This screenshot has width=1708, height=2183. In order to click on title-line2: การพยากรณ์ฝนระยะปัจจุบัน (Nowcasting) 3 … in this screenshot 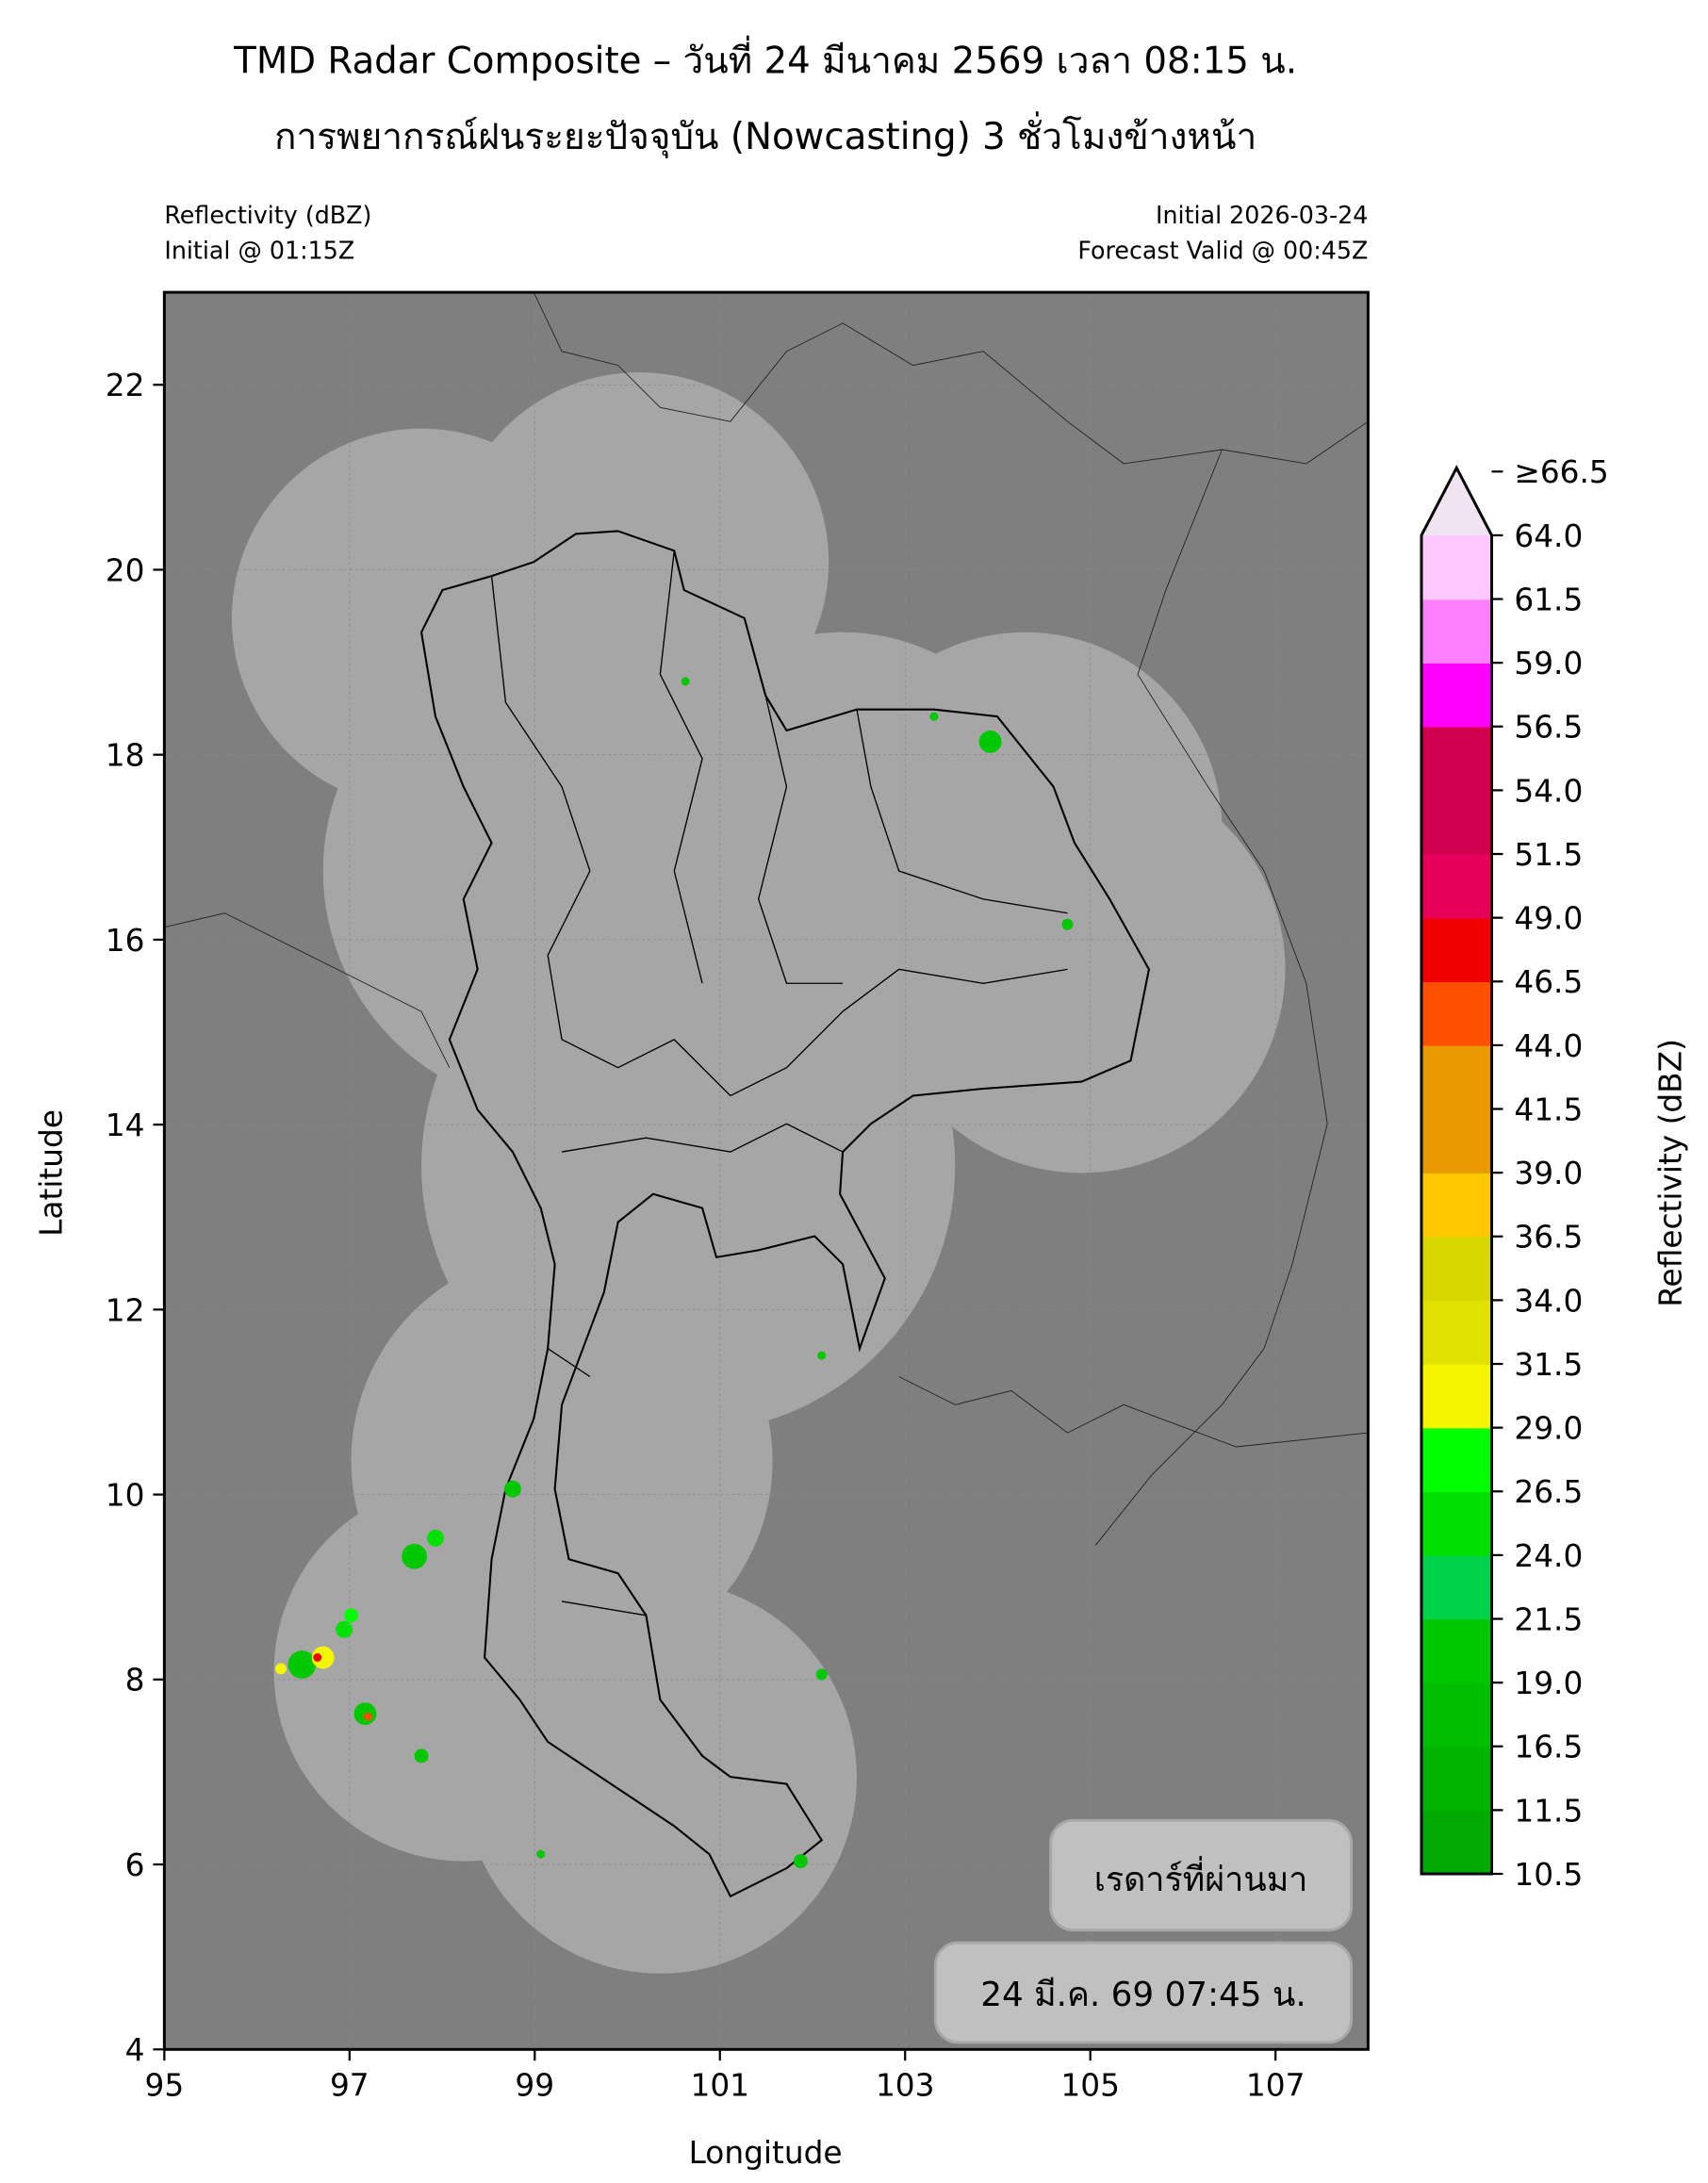, I will do `click(765, 135)`.